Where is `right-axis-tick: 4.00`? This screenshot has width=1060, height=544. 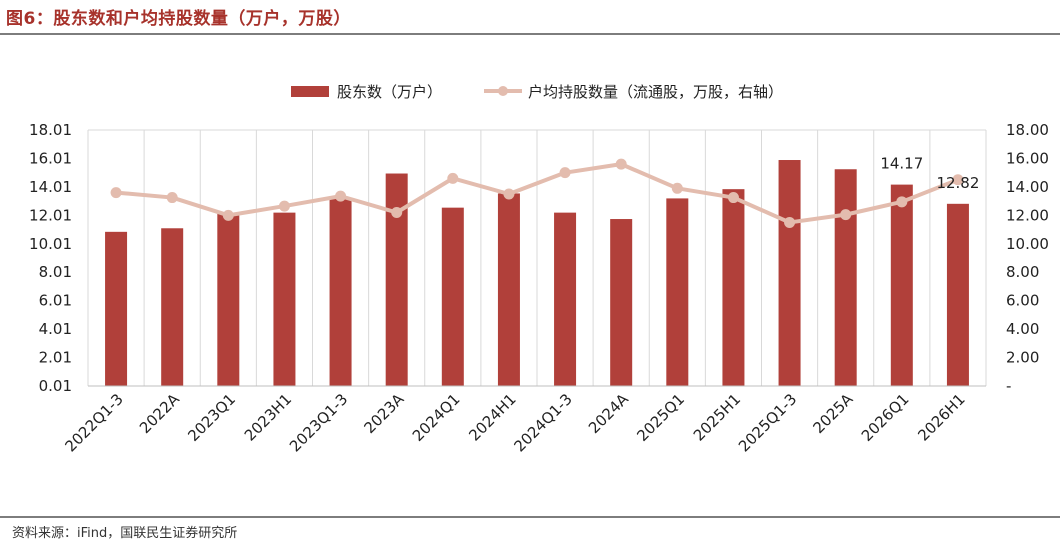 right-axis-tick: 4.00 is located at coordinates (1022, 329).